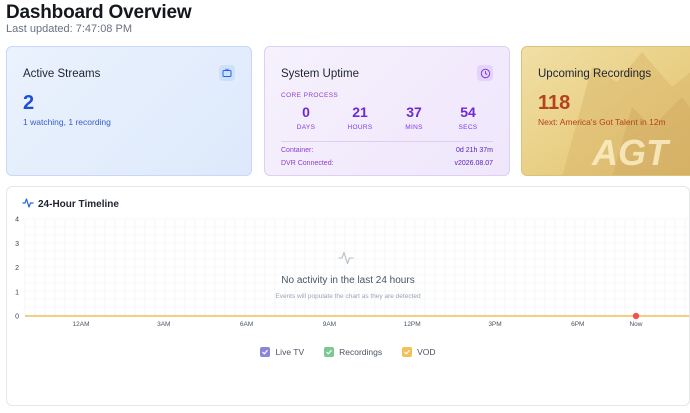 The height and width of the screenshot is (413, 690). What do you see at coordinates (227, 73) in the screenshot?
I see `tv-icon` at bounding box center [227, 73].